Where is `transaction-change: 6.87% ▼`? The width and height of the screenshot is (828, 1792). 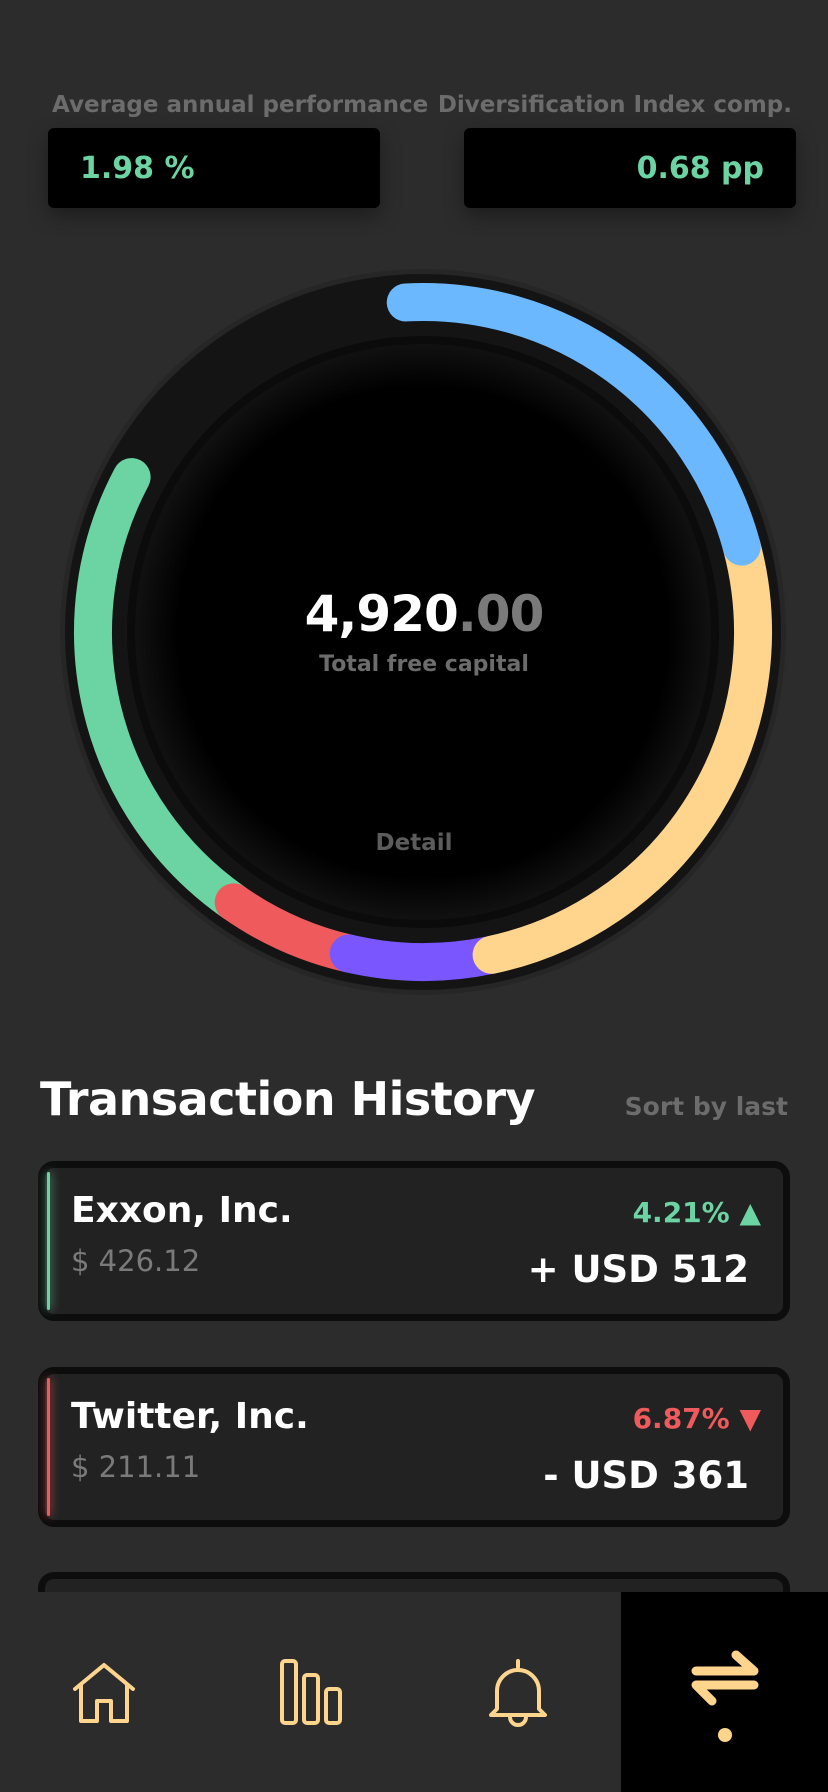
transaction-change: 6.87% ▼ is located at coordinates (696, 1418).